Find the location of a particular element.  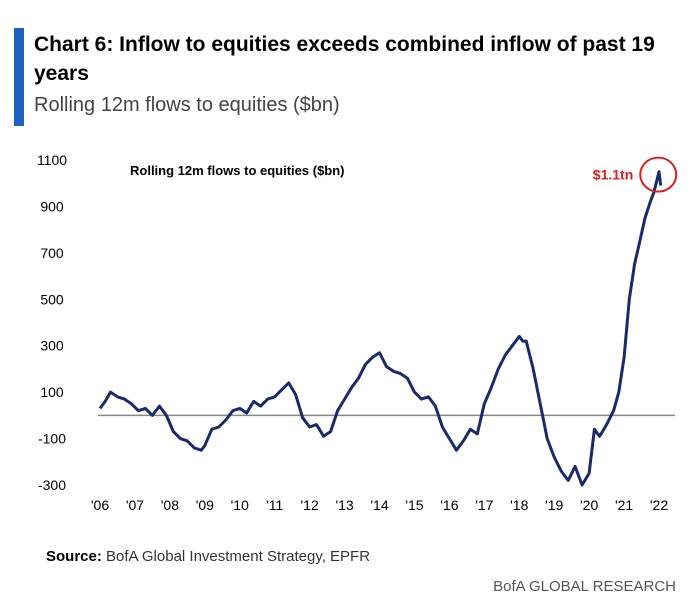

annotation-label: $1.1tn is located at coordinates (613, 175).